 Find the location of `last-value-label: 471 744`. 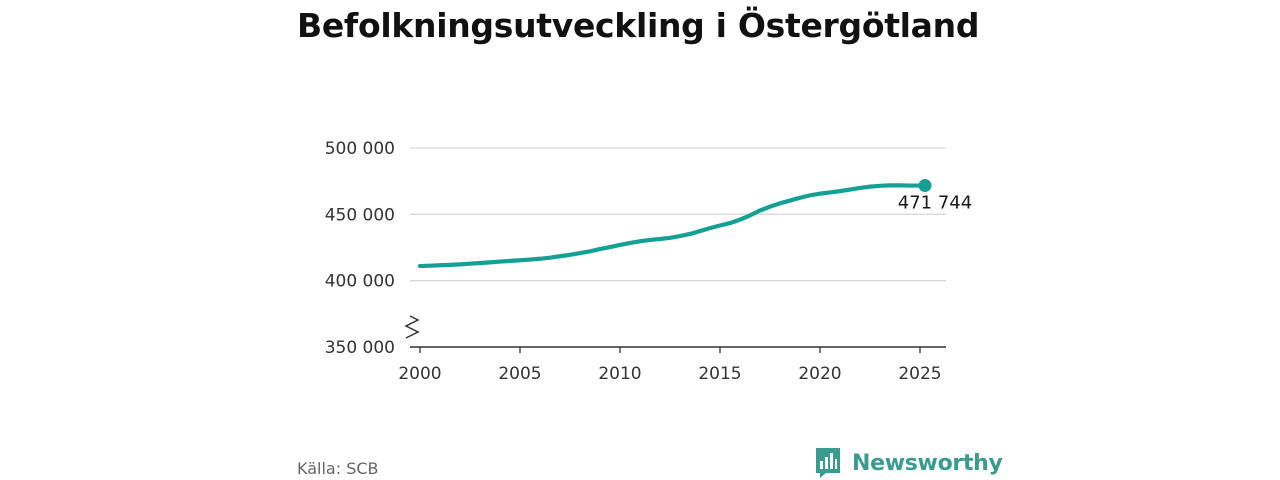

last-value-label: 471 744 is located at coordinates (935, 202).